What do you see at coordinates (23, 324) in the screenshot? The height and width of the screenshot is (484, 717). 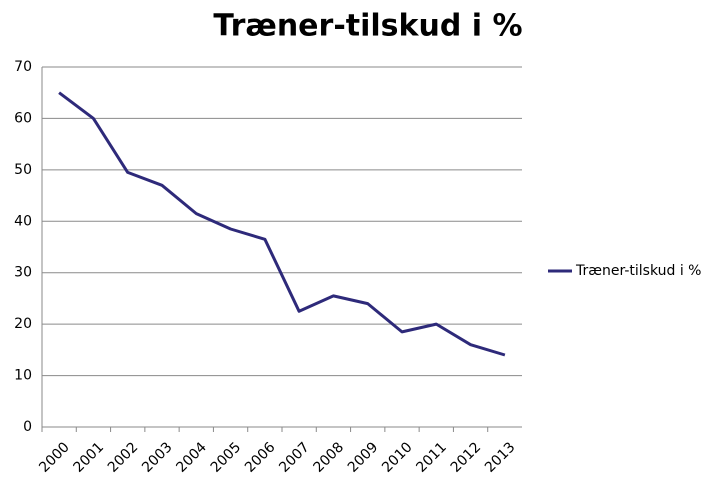 I see `y-tick-label: 20` at bounding box center [23, 324].